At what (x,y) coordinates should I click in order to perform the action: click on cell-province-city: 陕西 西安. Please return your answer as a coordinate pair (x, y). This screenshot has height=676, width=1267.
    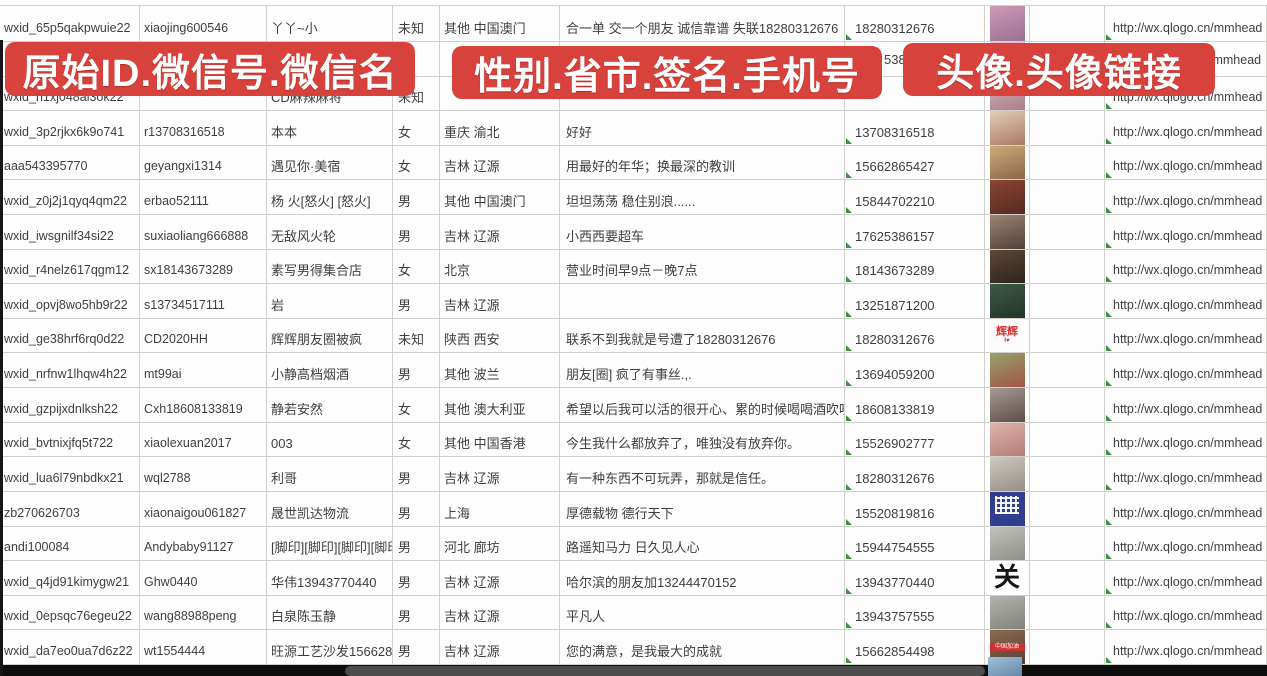
    Looking at the image, I should click on (500, 335).